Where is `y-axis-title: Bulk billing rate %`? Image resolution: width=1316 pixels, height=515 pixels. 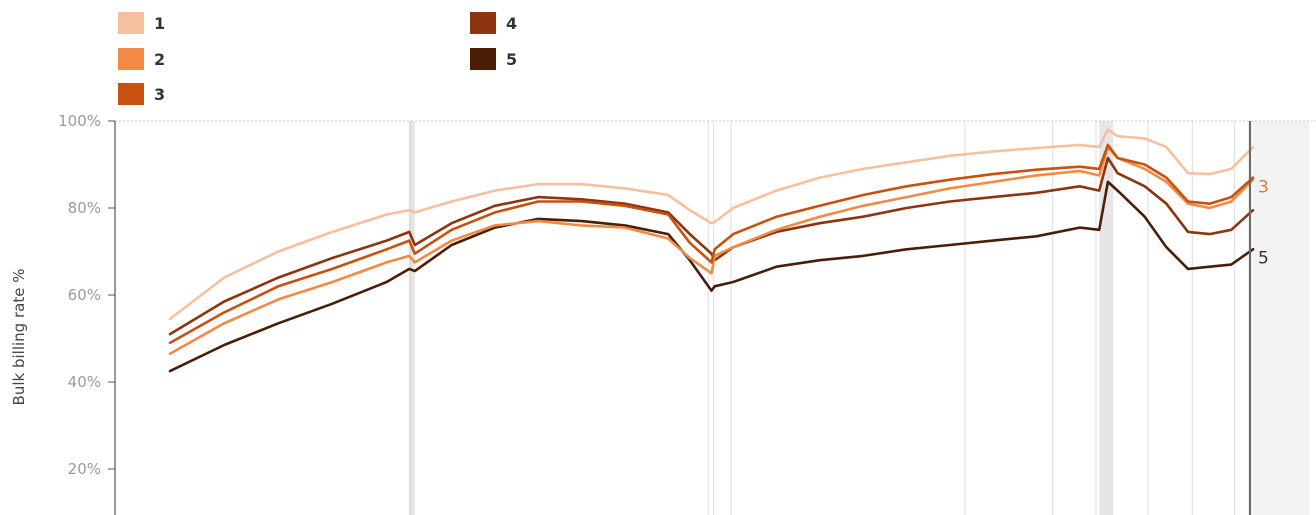 y-axis-title: Bulk billing rate % is located at coordinates (19, 337).